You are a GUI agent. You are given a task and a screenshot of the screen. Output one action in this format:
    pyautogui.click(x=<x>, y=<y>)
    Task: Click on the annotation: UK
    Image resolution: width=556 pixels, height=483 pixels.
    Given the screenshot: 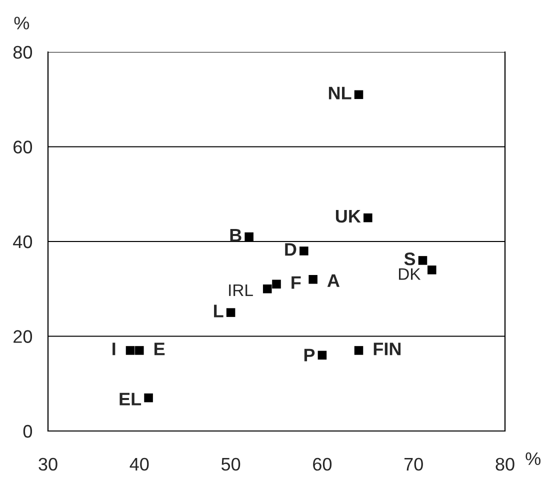 What is the action you would take?
    pyautogui.click(x=348, y=216)
    